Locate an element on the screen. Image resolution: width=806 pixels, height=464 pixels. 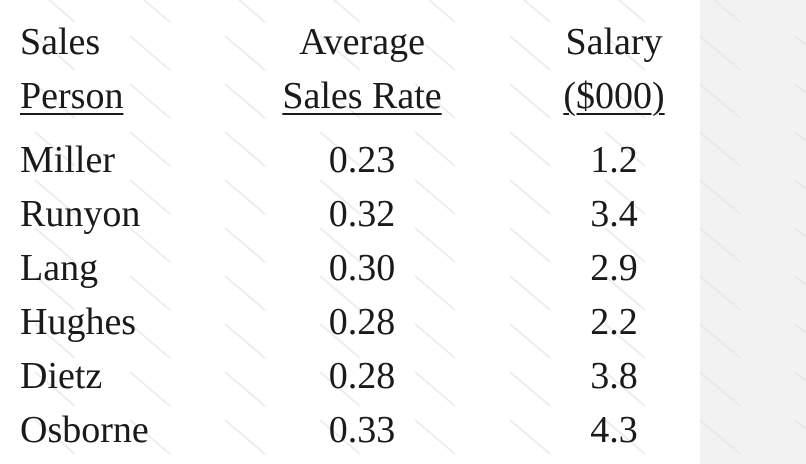
header-sales-rate: Sales Rate is located at coordinates (362, 96).